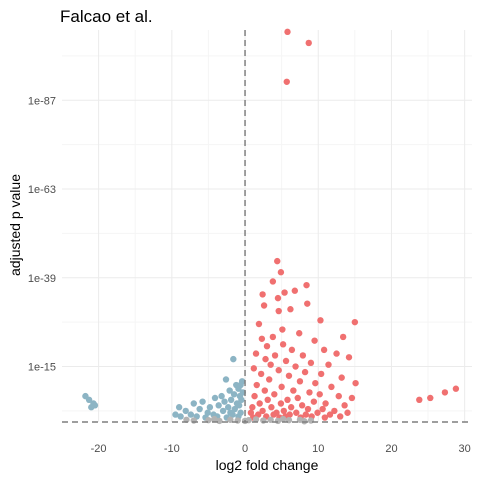  What do you see at coordinates (245, 449) in the screenshot?
I see `x-tick-label: 0` at bounding box center [245, 449].